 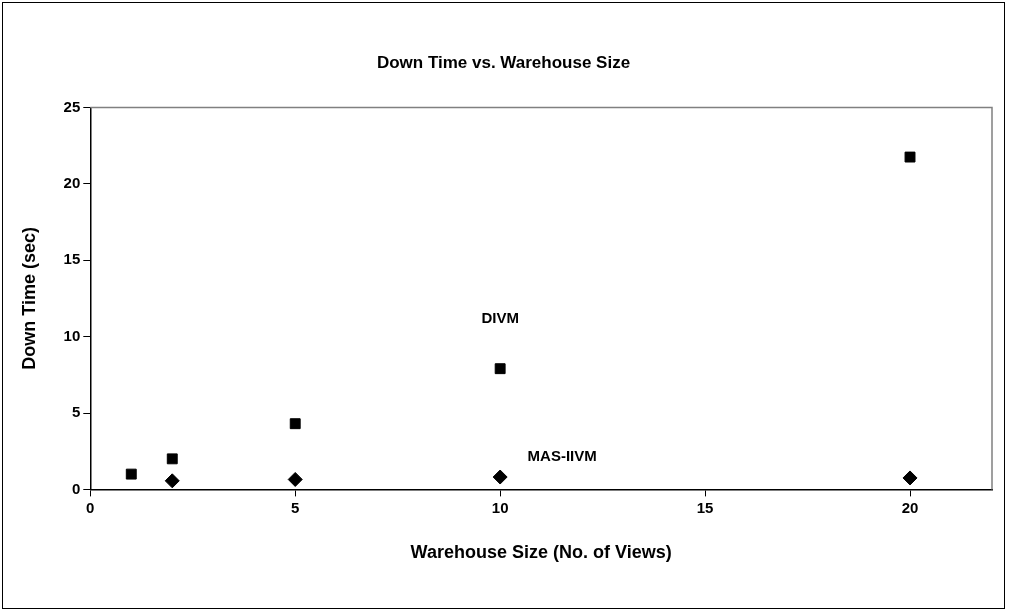 I want to click on y-tick-label: 0, so click(x=76, y=488).